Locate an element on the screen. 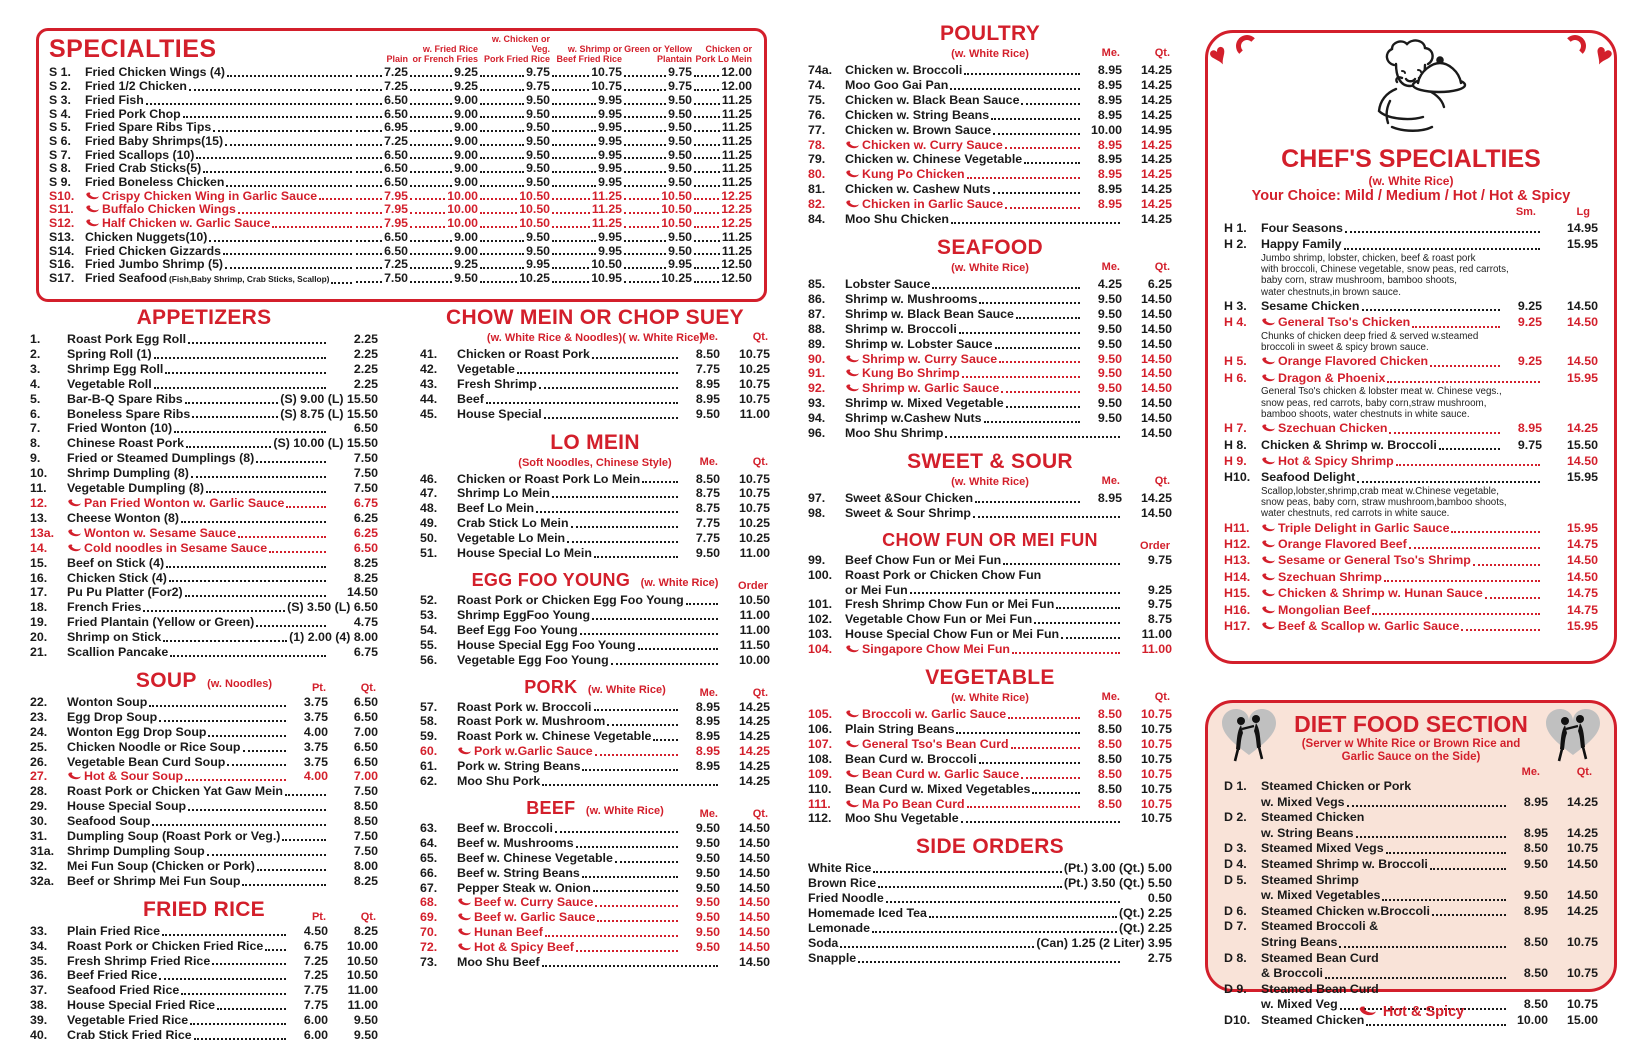 This screenshot has height=1056, width=1632. menu-item-line: 63. Beef w. Broccoli 9.50 14.50 is located at coordinates (595, 828).